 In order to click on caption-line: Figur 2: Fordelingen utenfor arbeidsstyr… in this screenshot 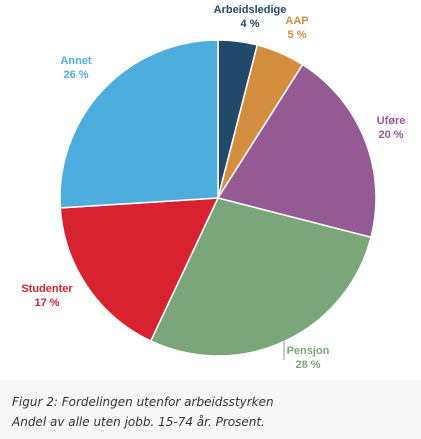, I will do `click(143, 402)`.